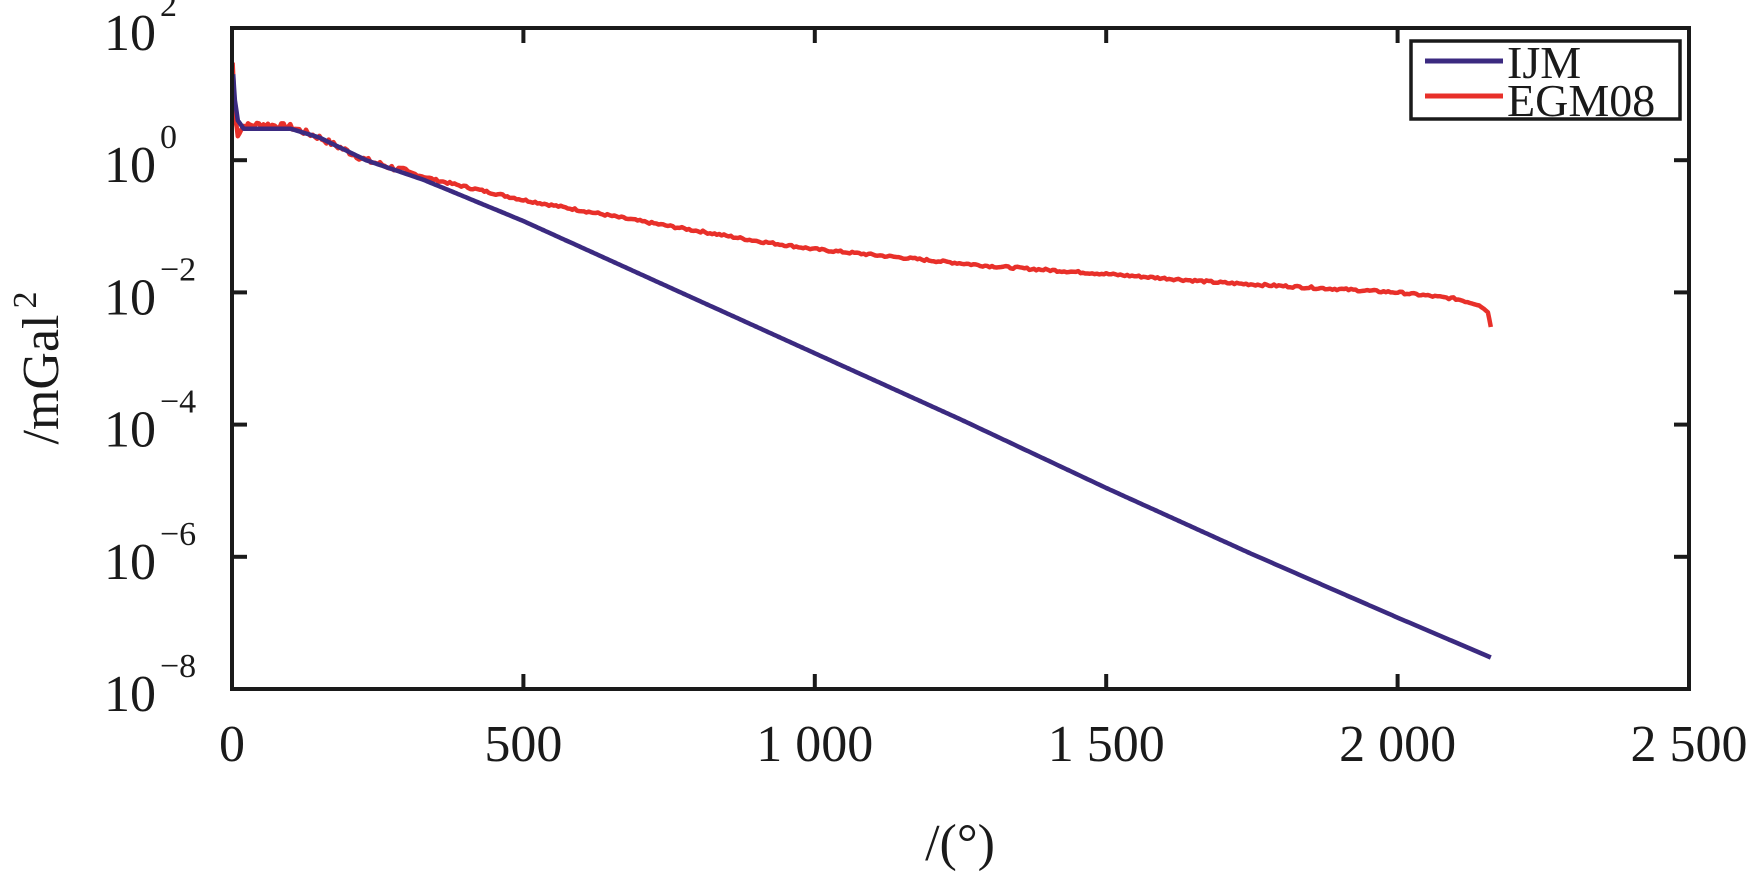  I want to click on x-tick-label: 500, so click(523, 744).